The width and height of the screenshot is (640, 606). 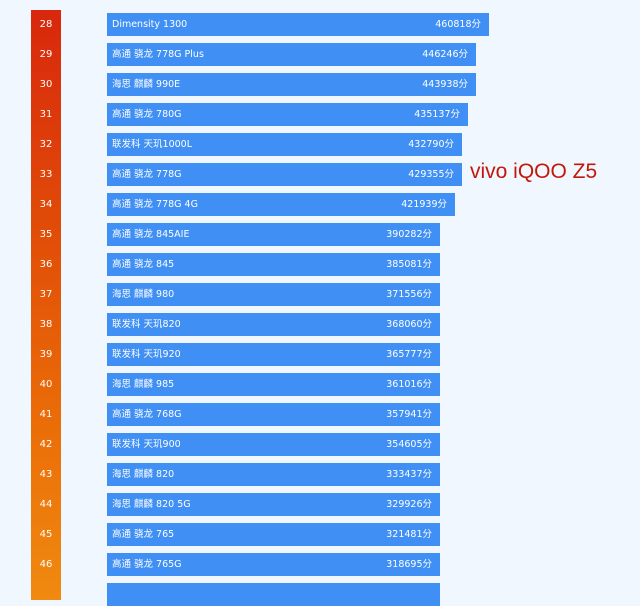 What do you see at coordinates (445, 54) in the screenshot?
I see `chip-score: 446246分` at bounding box center [445, 54].